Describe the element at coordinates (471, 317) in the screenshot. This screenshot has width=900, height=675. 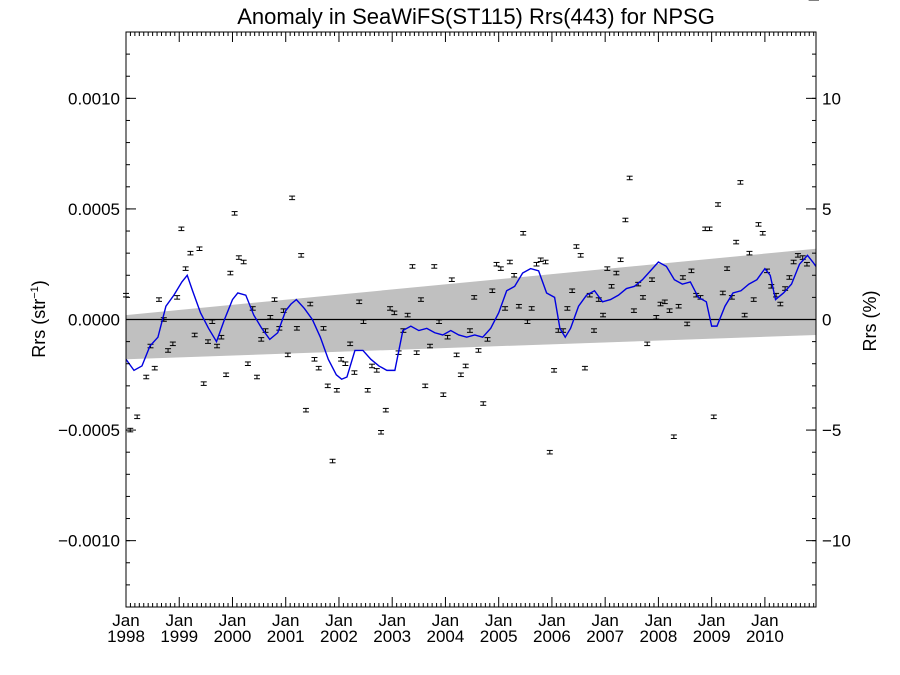
I see `smooth-line` at that location.